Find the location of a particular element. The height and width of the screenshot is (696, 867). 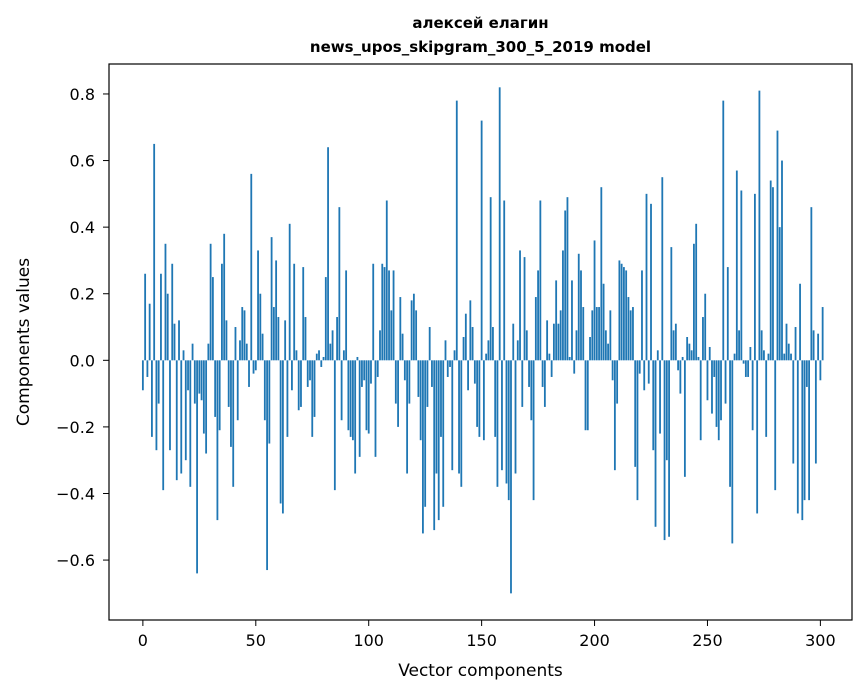

y-tick-label: −0.6 is located at coordinates (75, 560).